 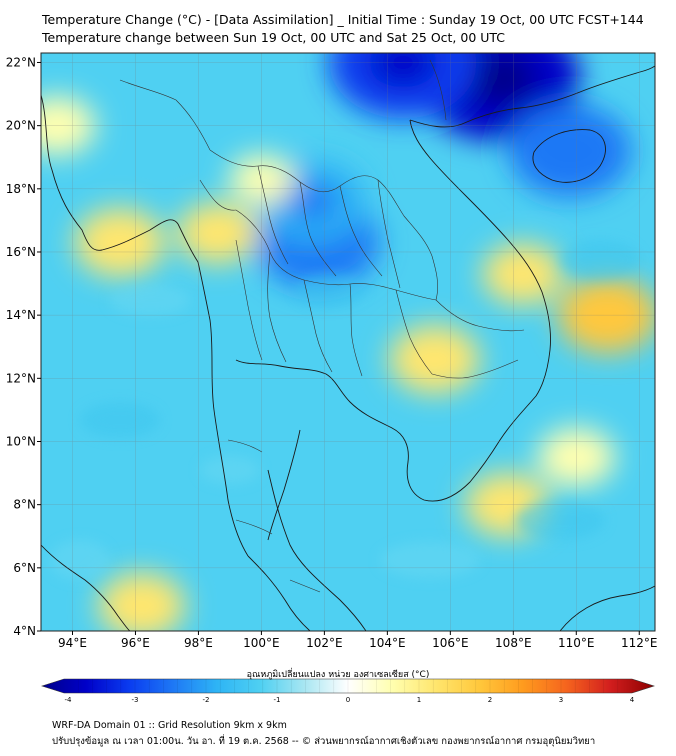 I want to click on lon-label: 100°E, so click(x=261, y=643).